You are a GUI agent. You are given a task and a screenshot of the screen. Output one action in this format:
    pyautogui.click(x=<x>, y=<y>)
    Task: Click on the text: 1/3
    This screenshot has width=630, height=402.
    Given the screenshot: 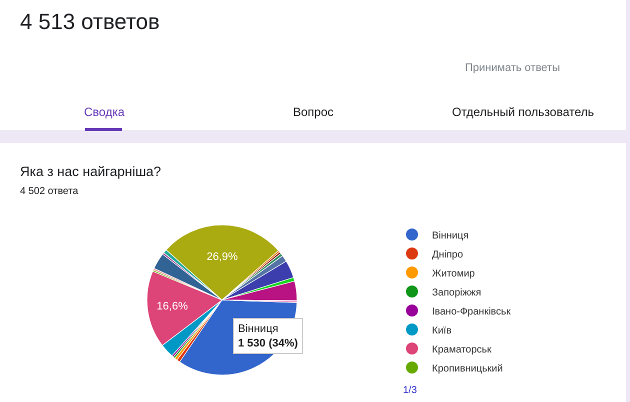 What is the action you would take?
    pyautogui.click(x=410, y=390)
    